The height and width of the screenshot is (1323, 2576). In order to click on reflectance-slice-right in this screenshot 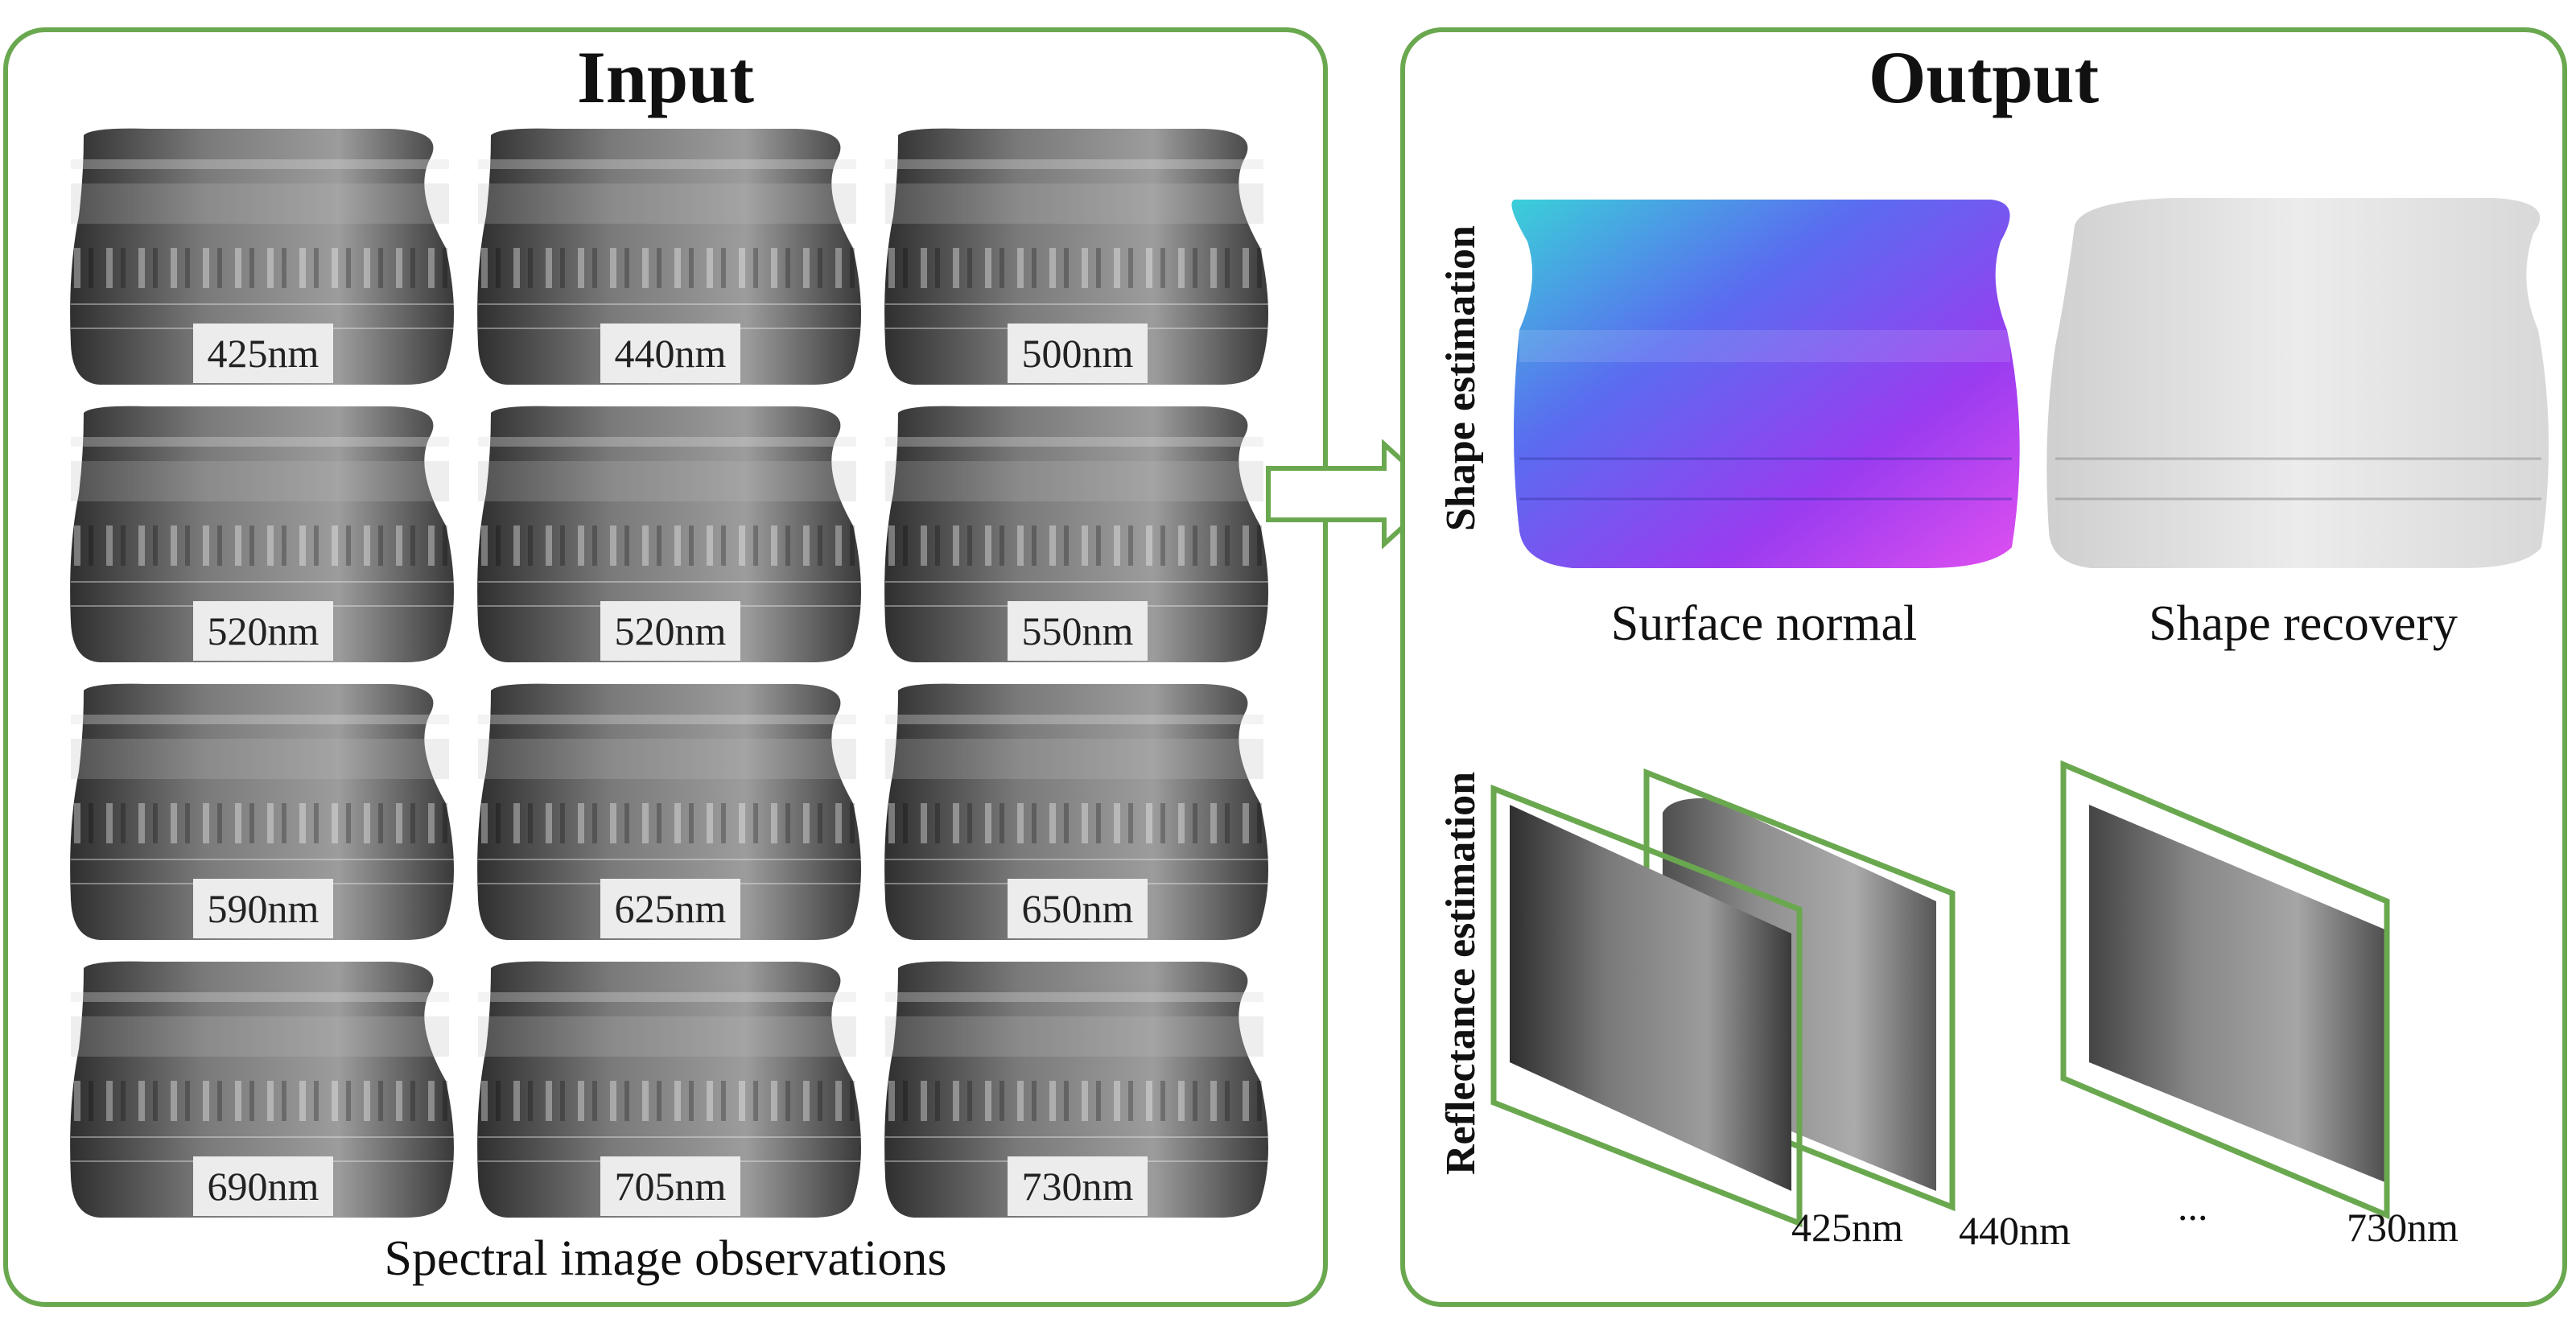, I will do `click(2225, 990)`.